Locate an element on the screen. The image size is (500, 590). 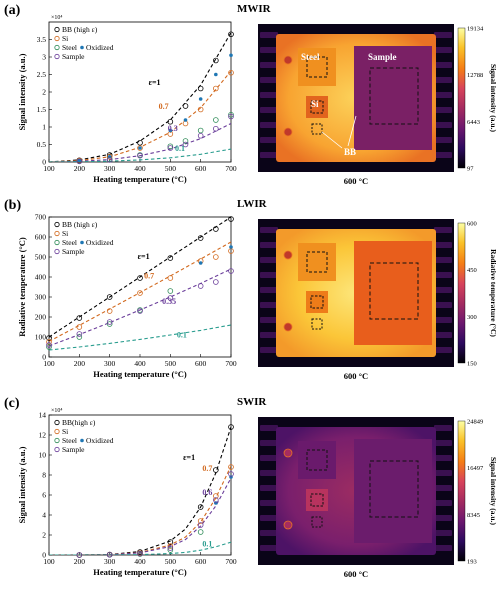
legend-label: Steel is located at coordinates (69, 47).